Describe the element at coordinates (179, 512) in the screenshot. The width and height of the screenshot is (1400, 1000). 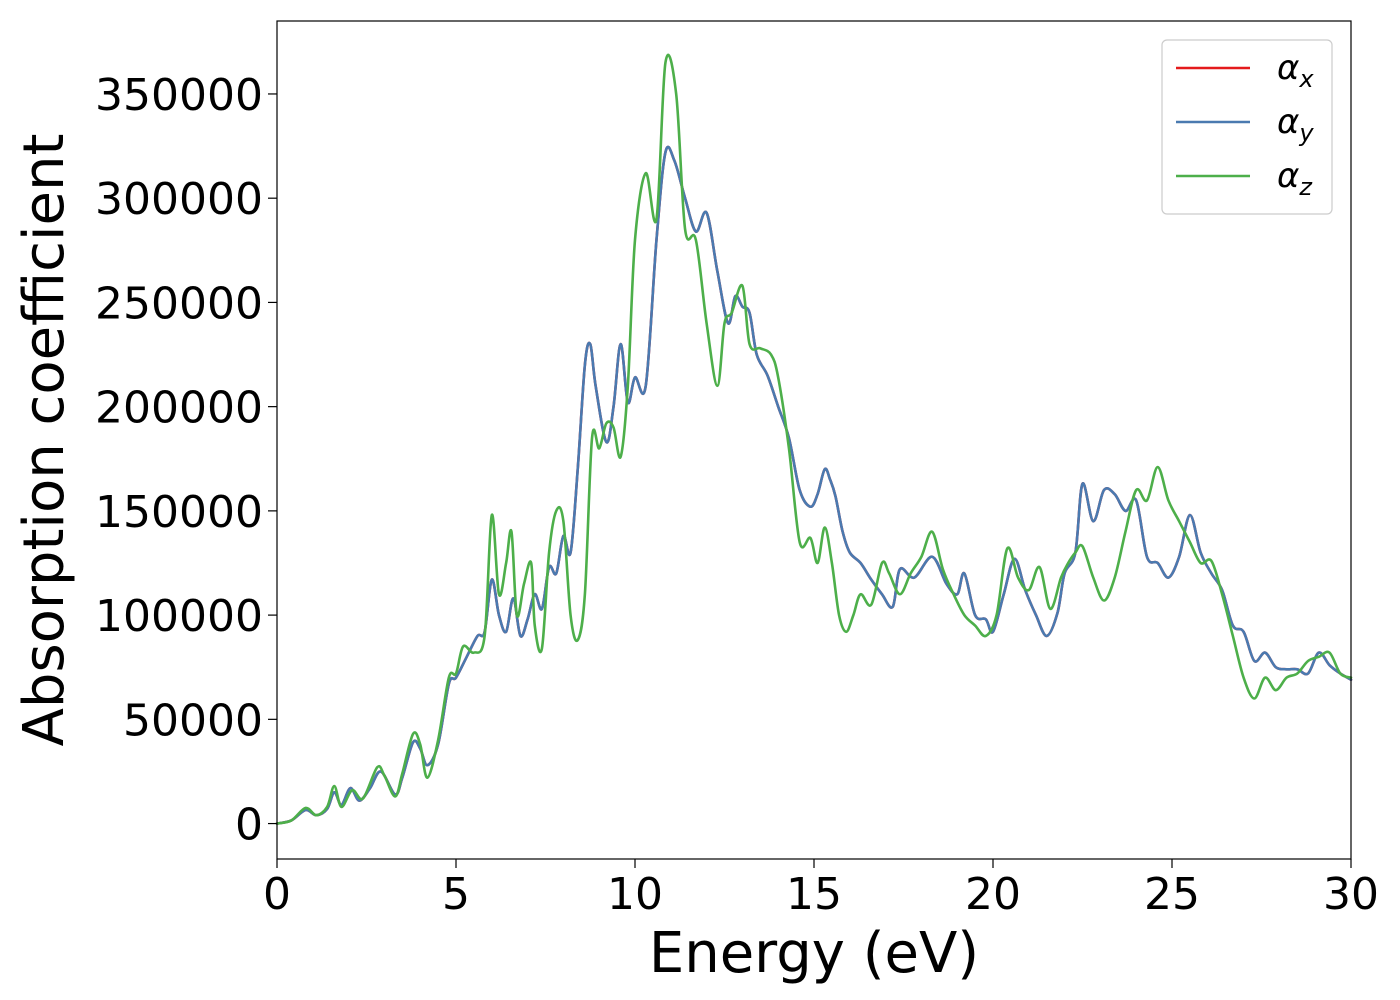
I see `y-tick-label: 150000` at that location.